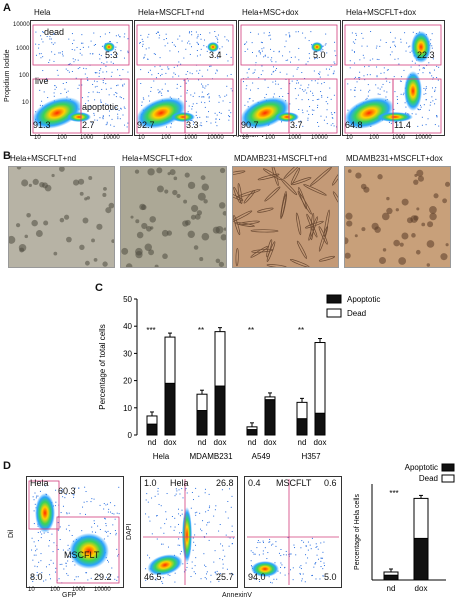 The width and height of the screenshot is (458, 601). What do you see at coordinates (423, 138) in the screenshot?
I see `x-tick-label: 10000` at bounding box center [423, 138].